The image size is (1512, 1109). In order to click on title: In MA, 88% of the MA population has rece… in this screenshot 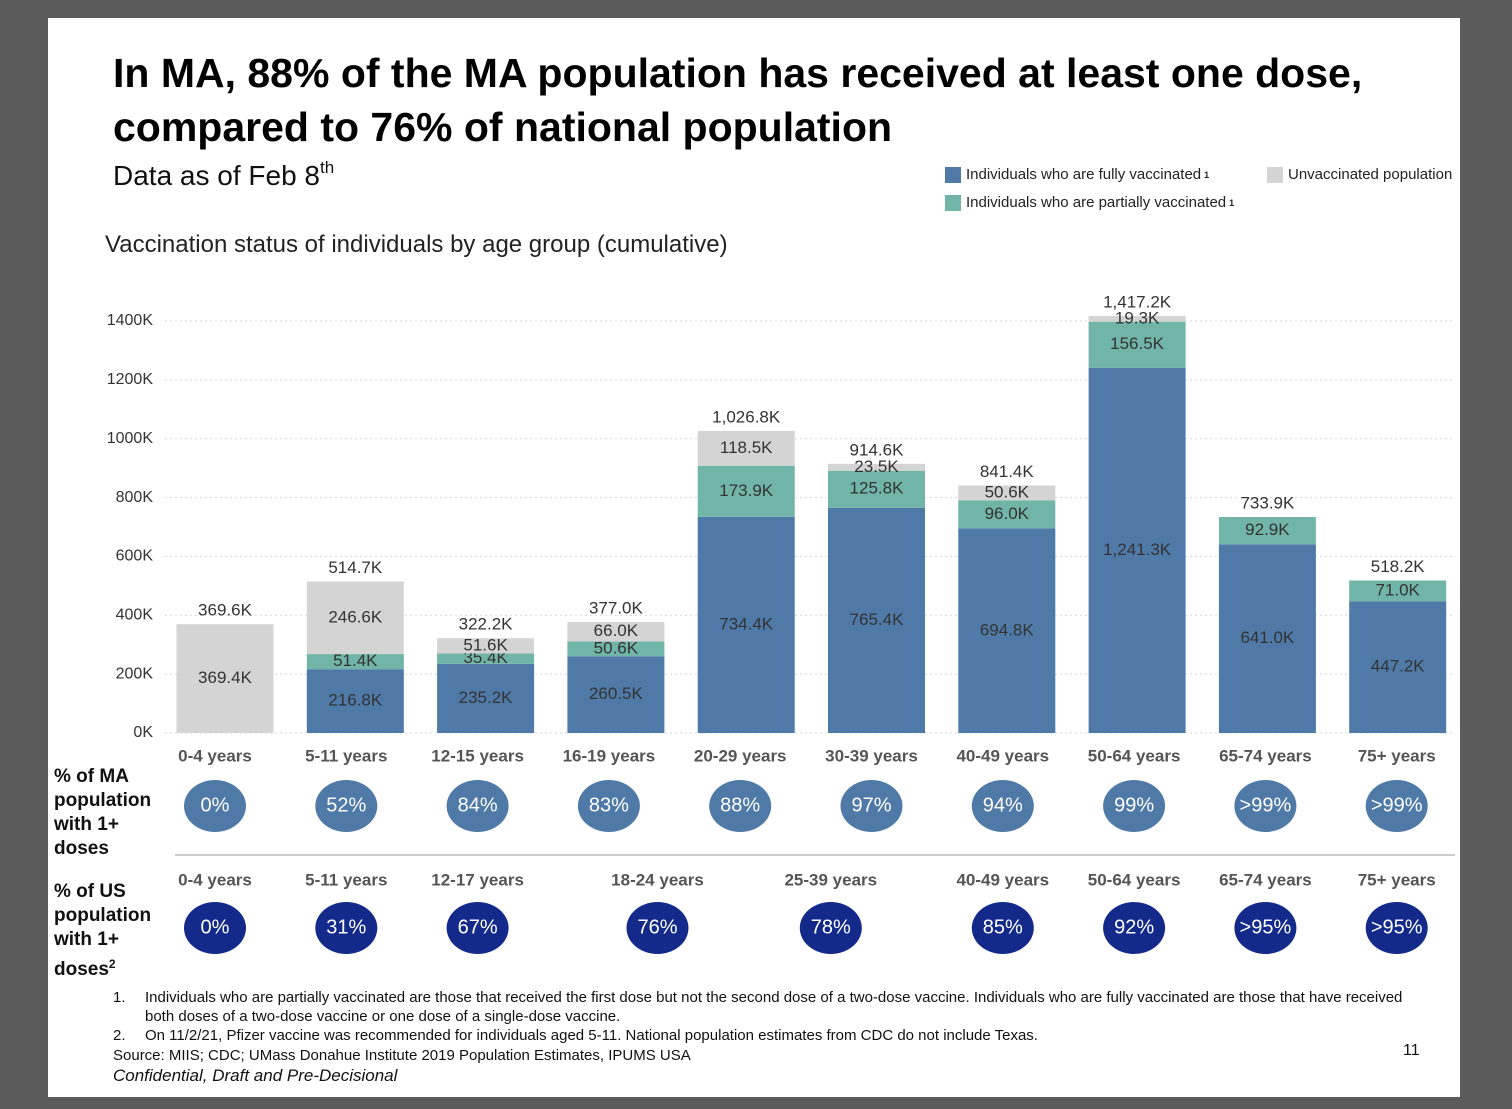, I will do `click(738, 100)`.